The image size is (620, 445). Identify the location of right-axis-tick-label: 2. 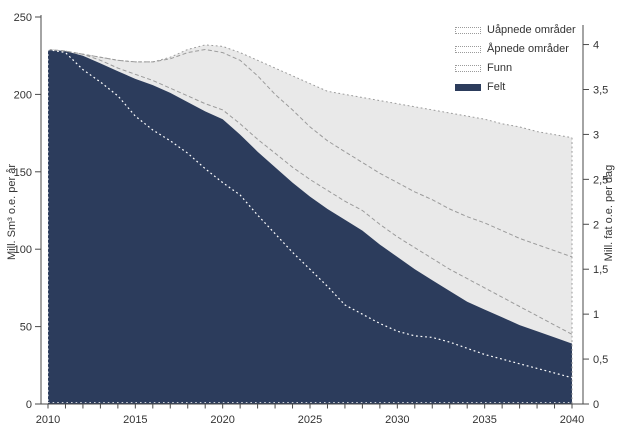
(596, 225).